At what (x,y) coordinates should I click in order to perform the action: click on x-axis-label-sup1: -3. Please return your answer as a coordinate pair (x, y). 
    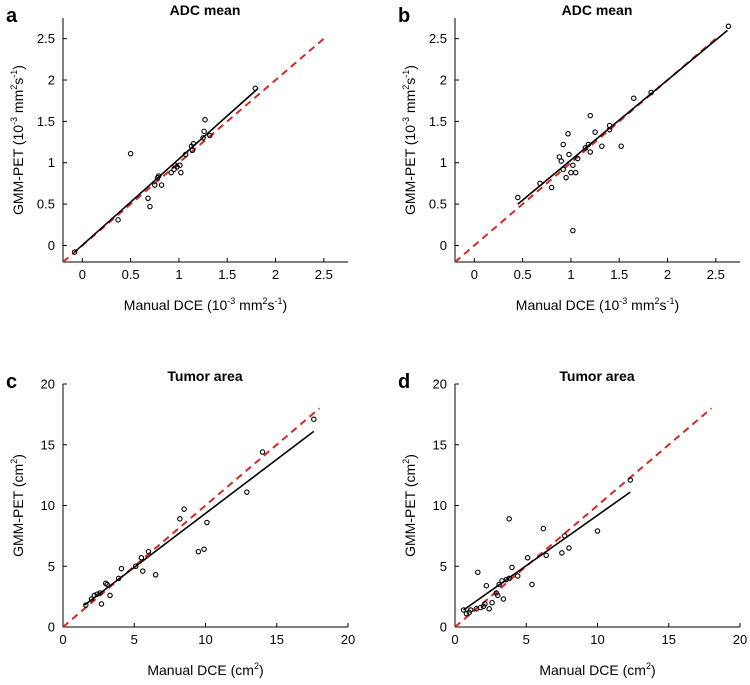
    Looking at the image, I should click on (231, 301).